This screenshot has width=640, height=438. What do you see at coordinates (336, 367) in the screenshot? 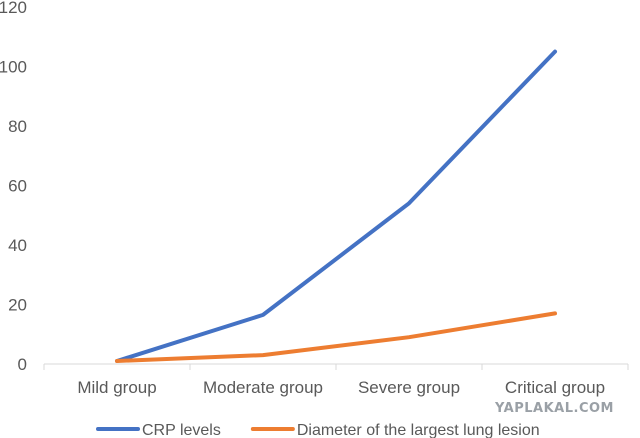
I see `x-axis-tick-marks` at bounding box center [336, 367].